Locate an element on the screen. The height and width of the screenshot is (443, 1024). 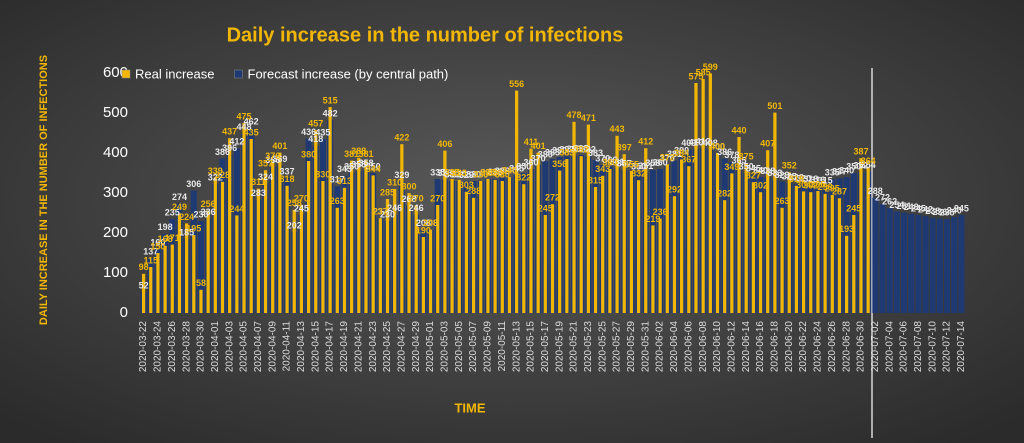
data-label: 412 is located at coordinates (645, 142).